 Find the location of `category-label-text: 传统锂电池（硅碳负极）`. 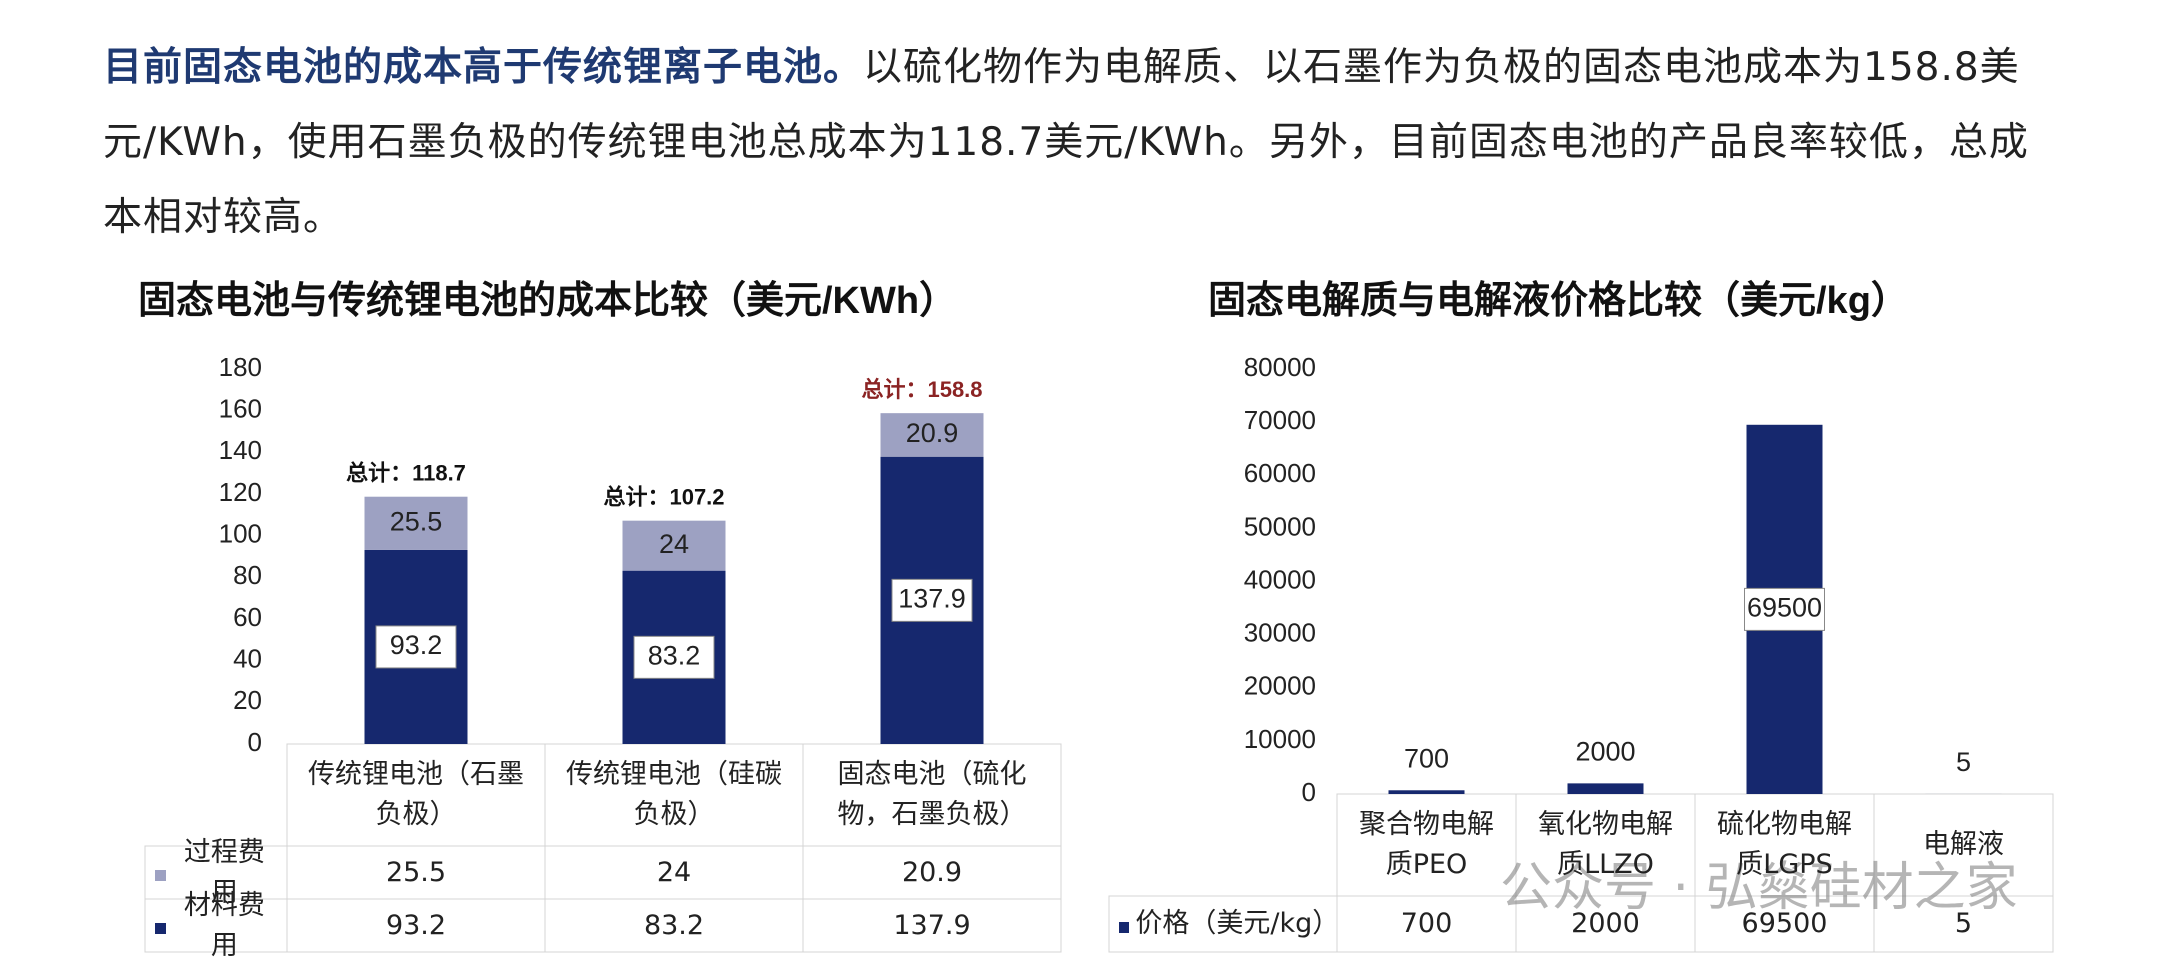

category-label-text: 传统锂电池（硅碳负极） is located at coordinates (674, 795).